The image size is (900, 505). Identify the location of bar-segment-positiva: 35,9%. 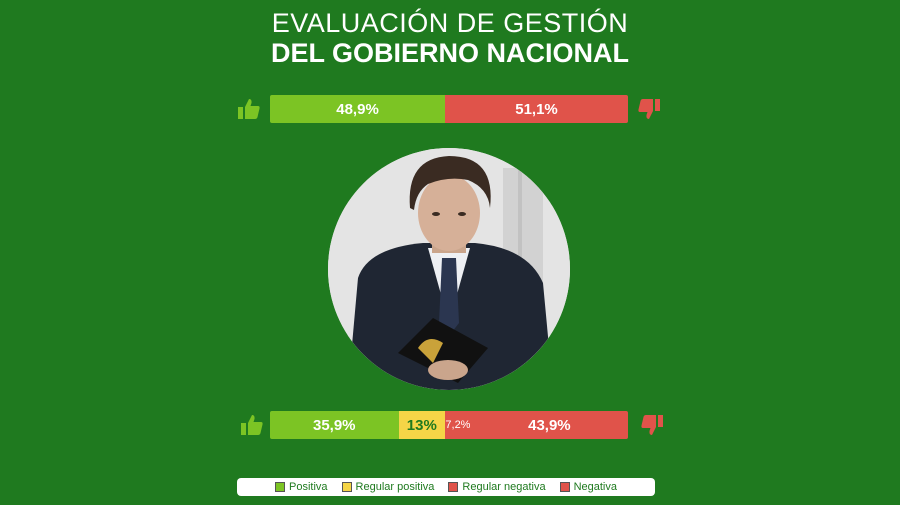
(334, 425).